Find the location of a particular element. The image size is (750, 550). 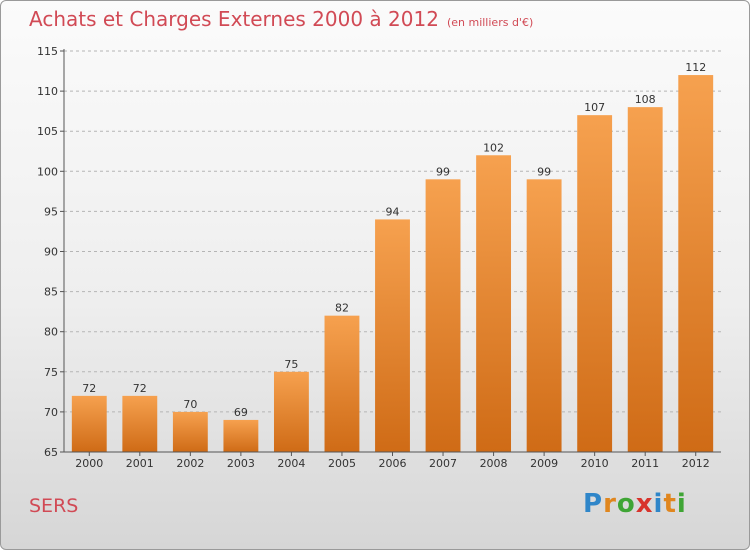

x-tick-label: 2008 is located at coordinates (494, 463).